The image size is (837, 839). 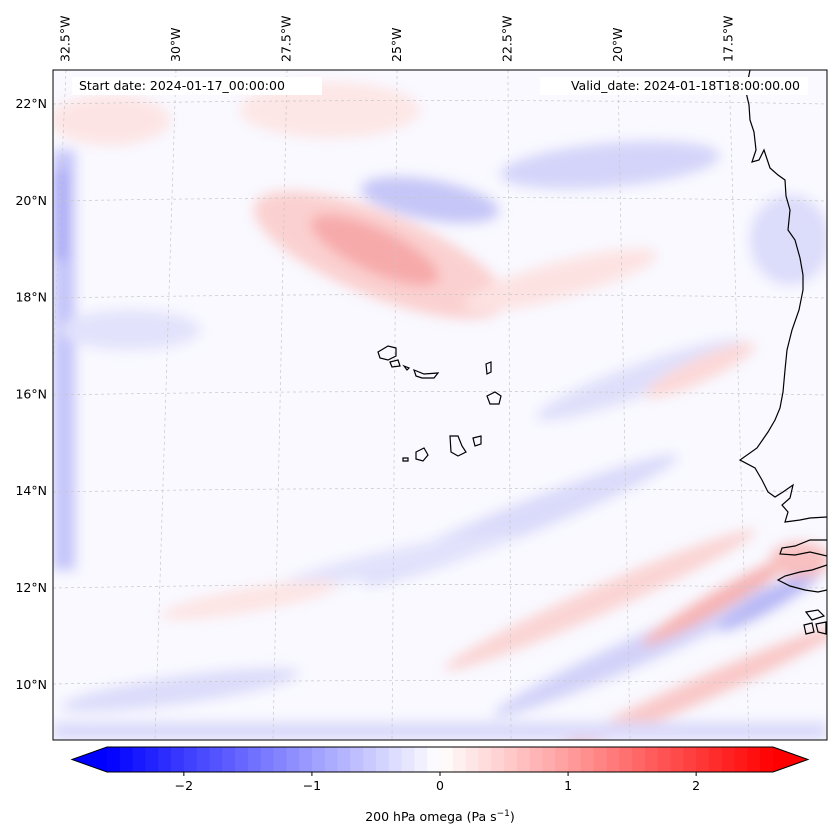 I want to click on start-date-label: Start date: 2024-01-17_00:00:00, so click(x=182, y=85).